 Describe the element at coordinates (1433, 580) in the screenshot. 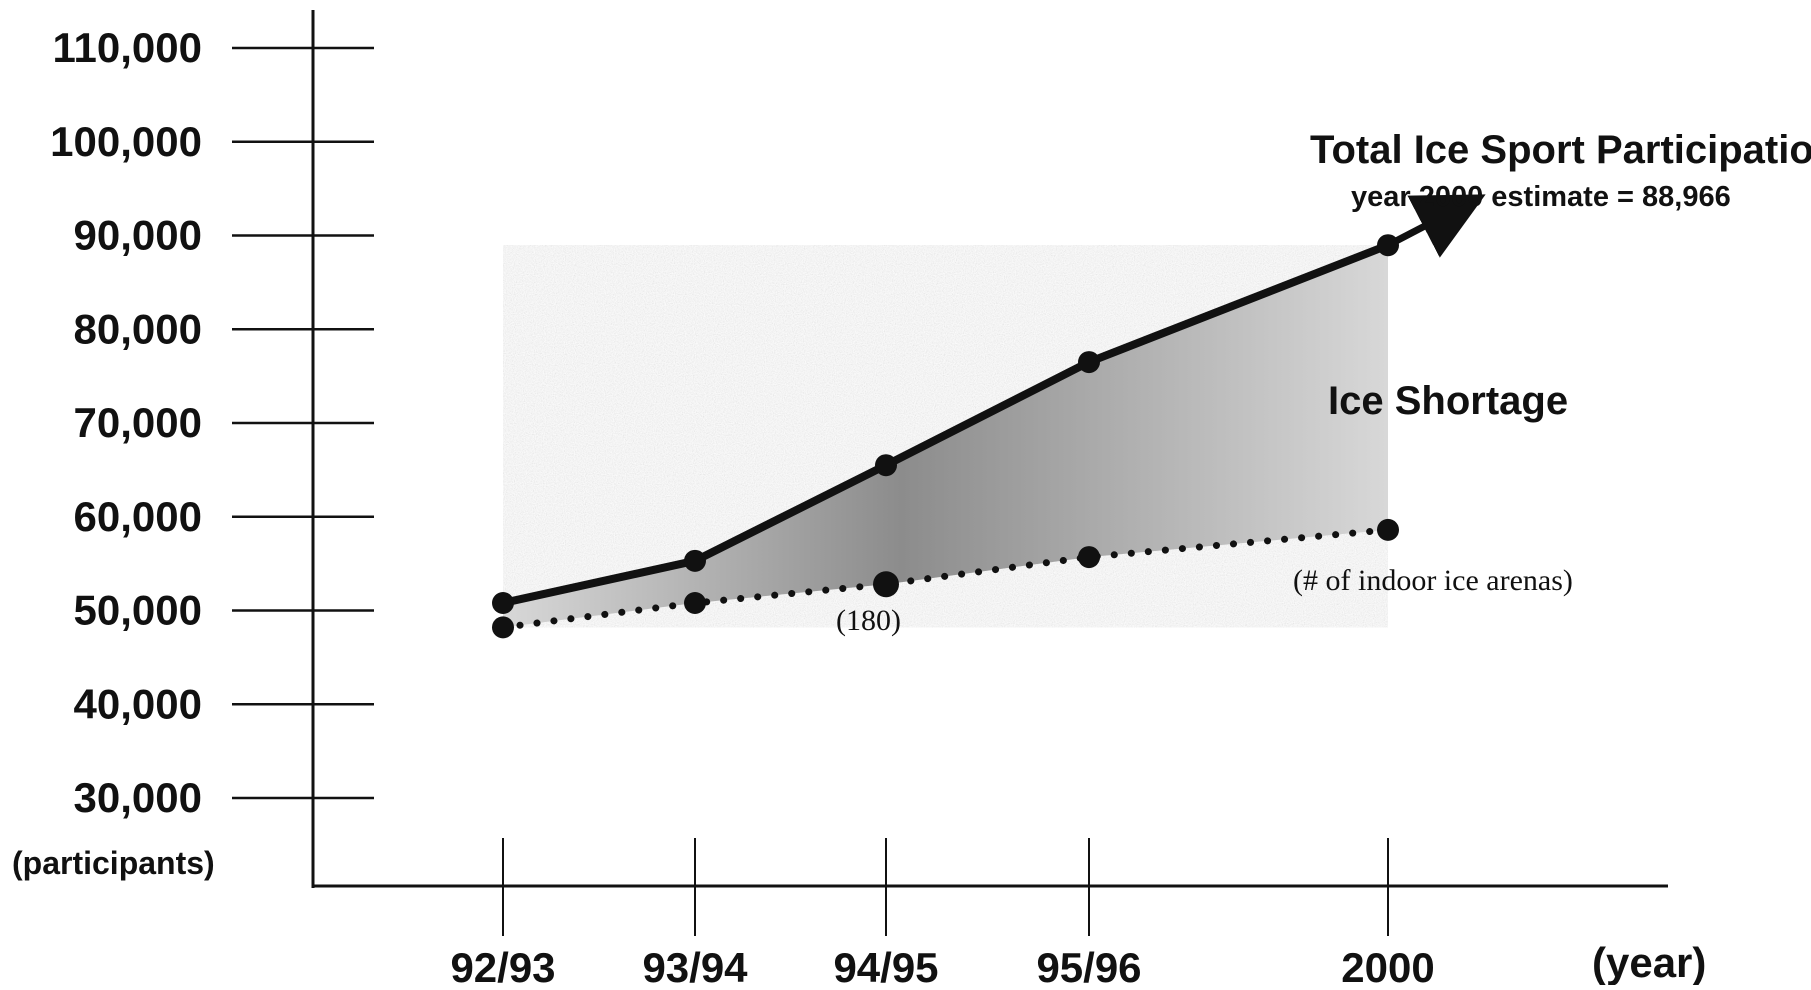

I see `arenas-series-name: (# of indoor ice arenas)` at that location.